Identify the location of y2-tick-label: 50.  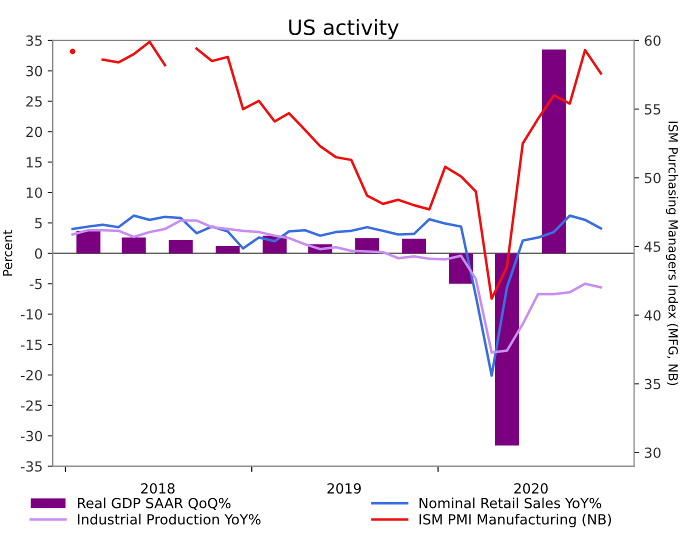
(652, 178).